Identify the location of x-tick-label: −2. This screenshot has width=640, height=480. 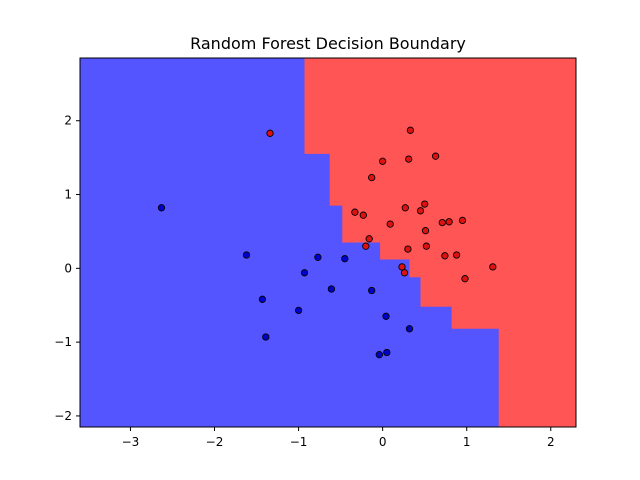
(215, 442).